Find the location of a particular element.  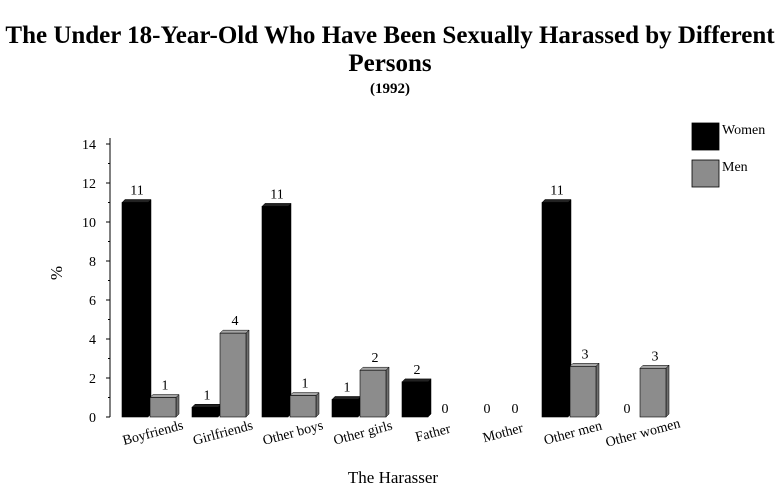

legend-label-men: Men is located at coordinates (735, 167).